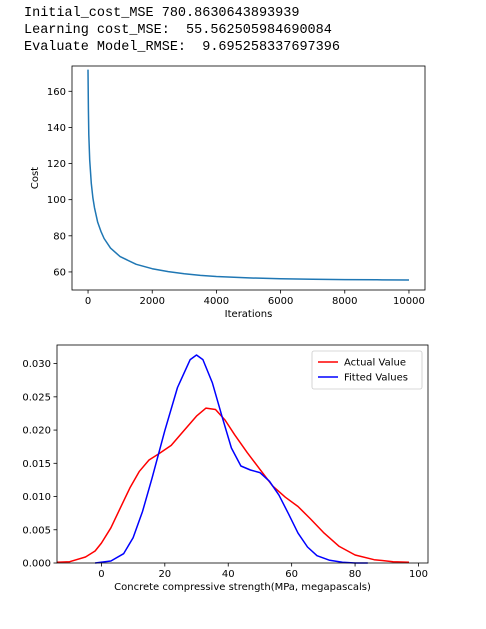  I want to click on y-tick-label: 0.030, so click(36, 364).